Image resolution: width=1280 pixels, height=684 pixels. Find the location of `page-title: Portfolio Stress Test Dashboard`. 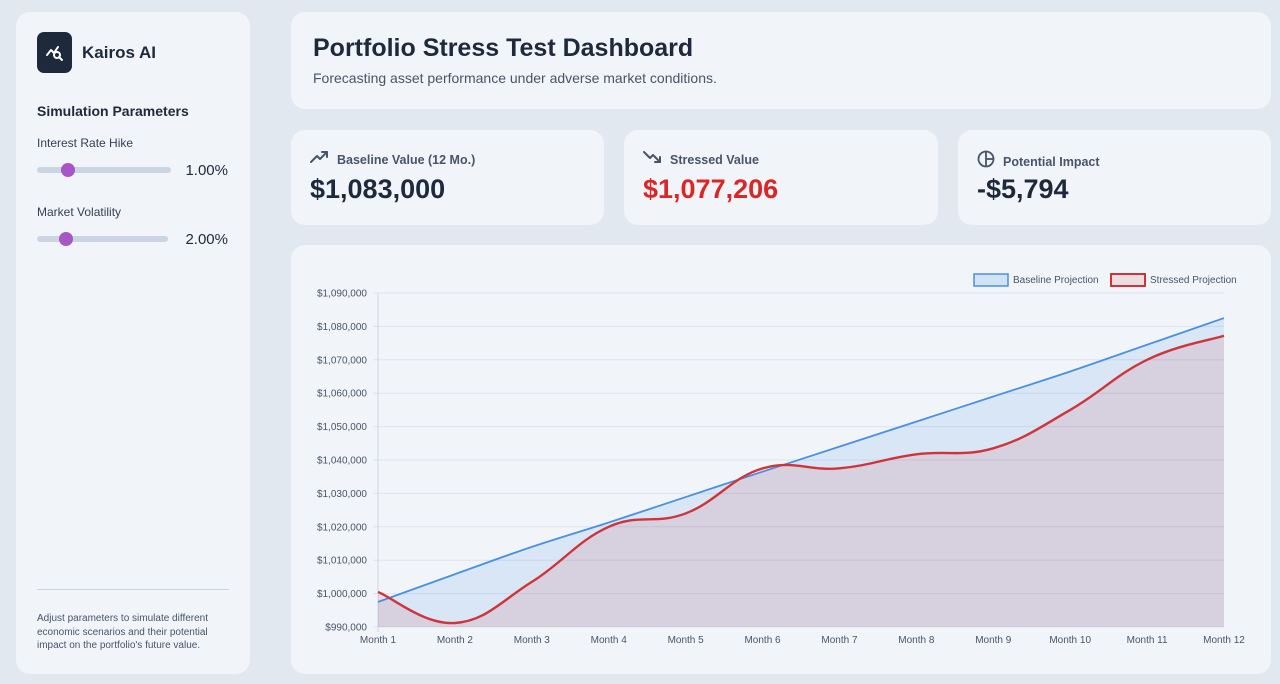

page-title: Portfolio Stress Test Dashboard is located at coordinates (503, 48).